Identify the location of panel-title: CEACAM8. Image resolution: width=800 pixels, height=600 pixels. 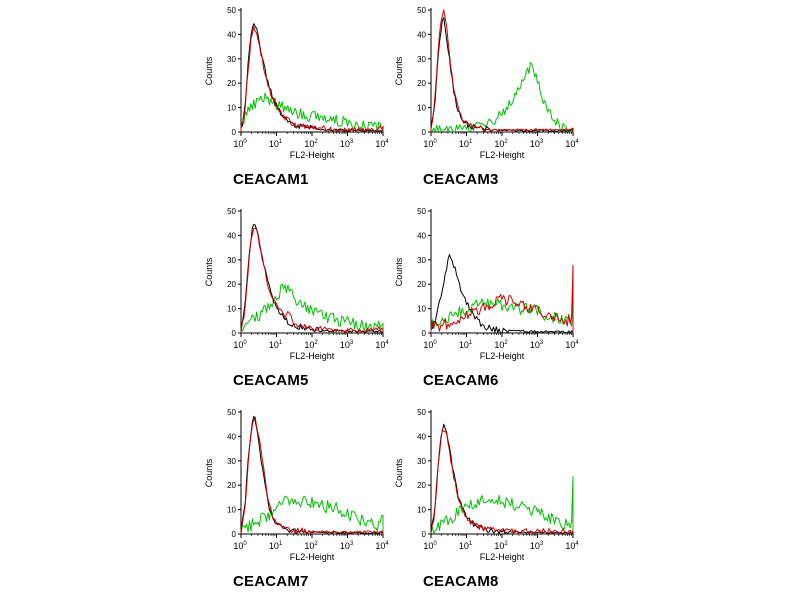
(461, 581).